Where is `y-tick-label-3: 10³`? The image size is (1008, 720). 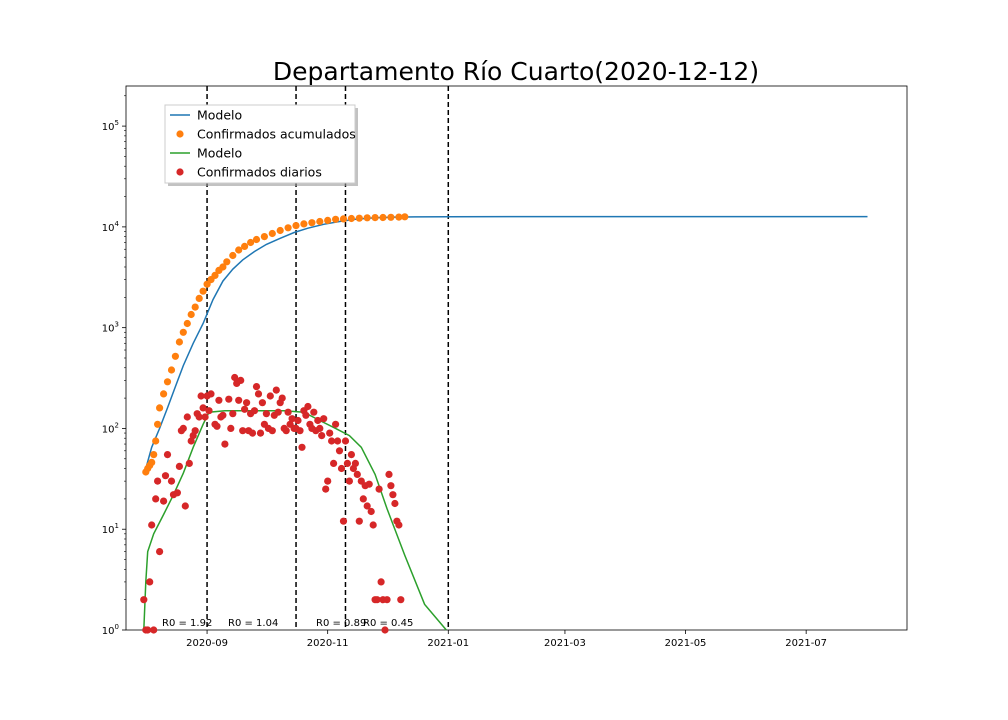
y-tick-label-3: 10³ is located at coordinates (110, 328).